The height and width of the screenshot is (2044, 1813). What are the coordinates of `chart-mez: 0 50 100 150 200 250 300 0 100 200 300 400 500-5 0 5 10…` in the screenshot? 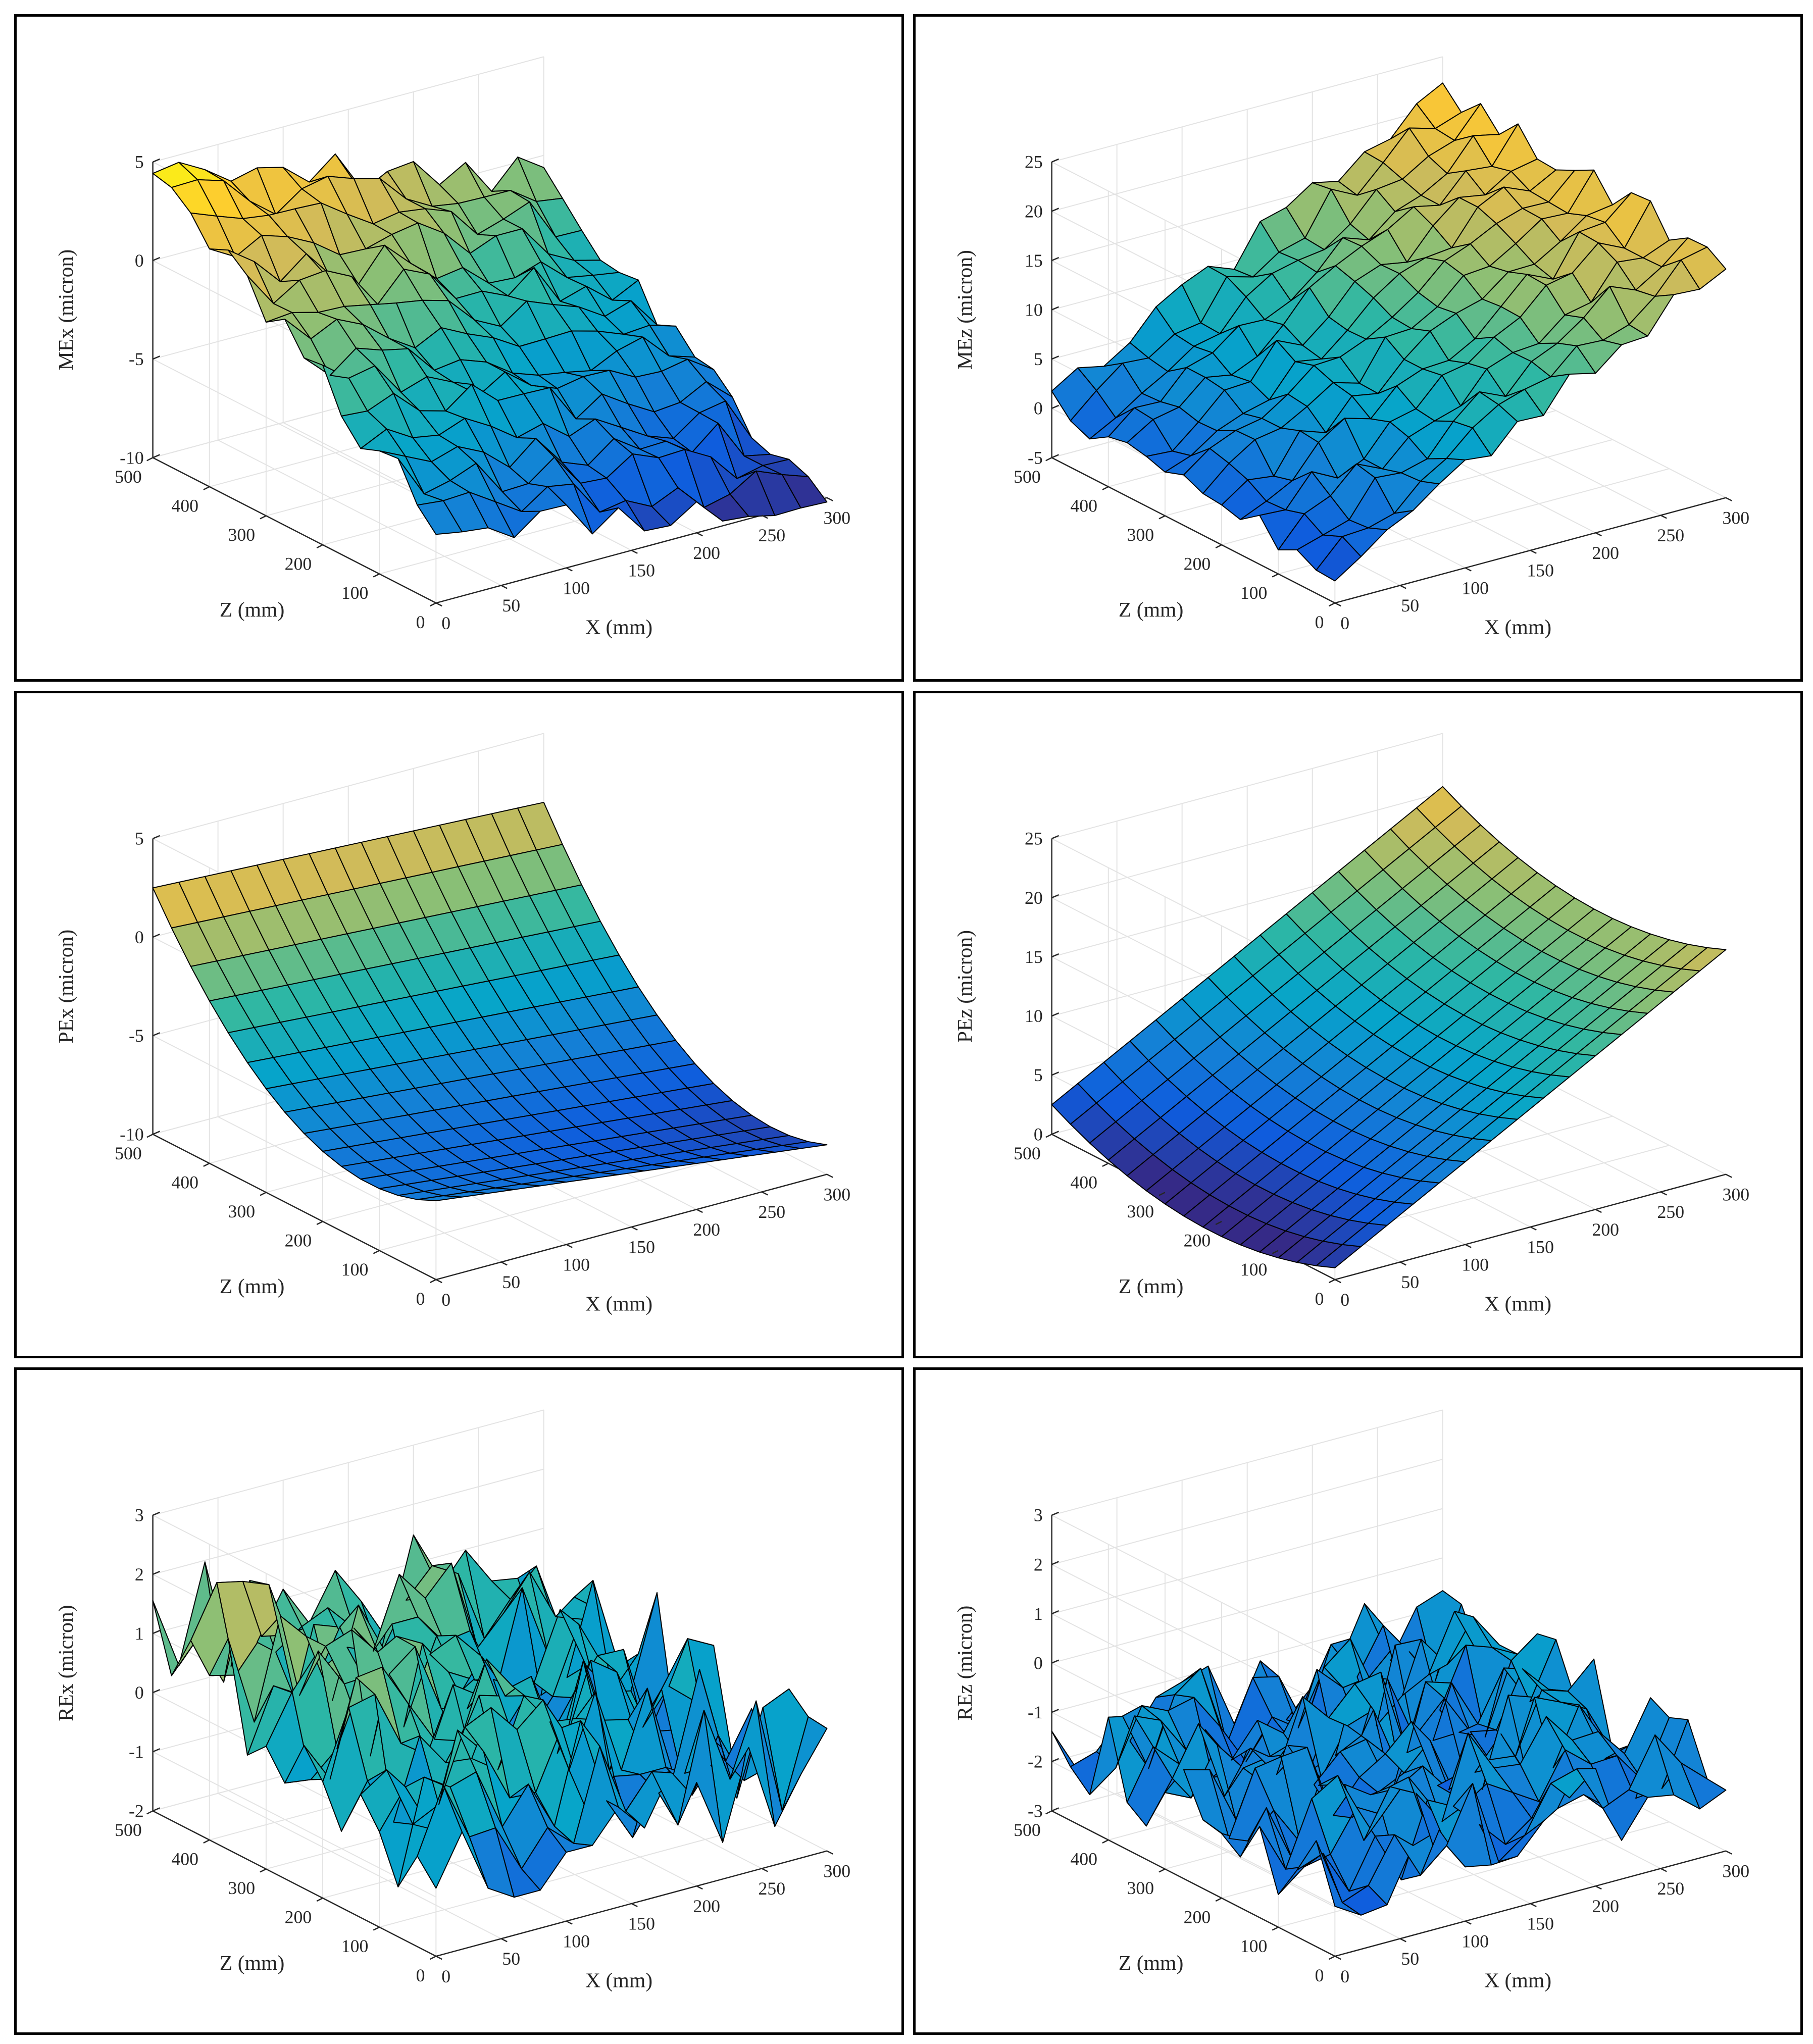 It's located at (1351, 347).